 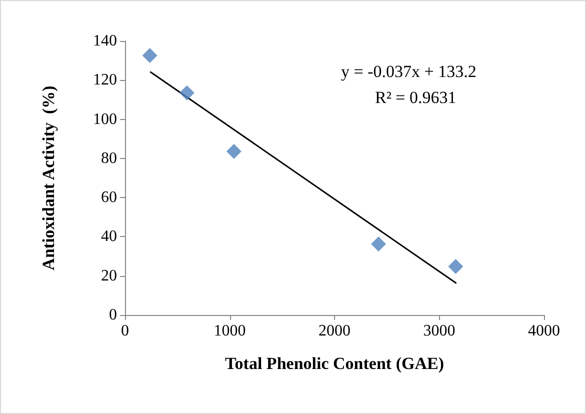 I want to click on x-tick-label: 2000, so click(x=334, y=331).